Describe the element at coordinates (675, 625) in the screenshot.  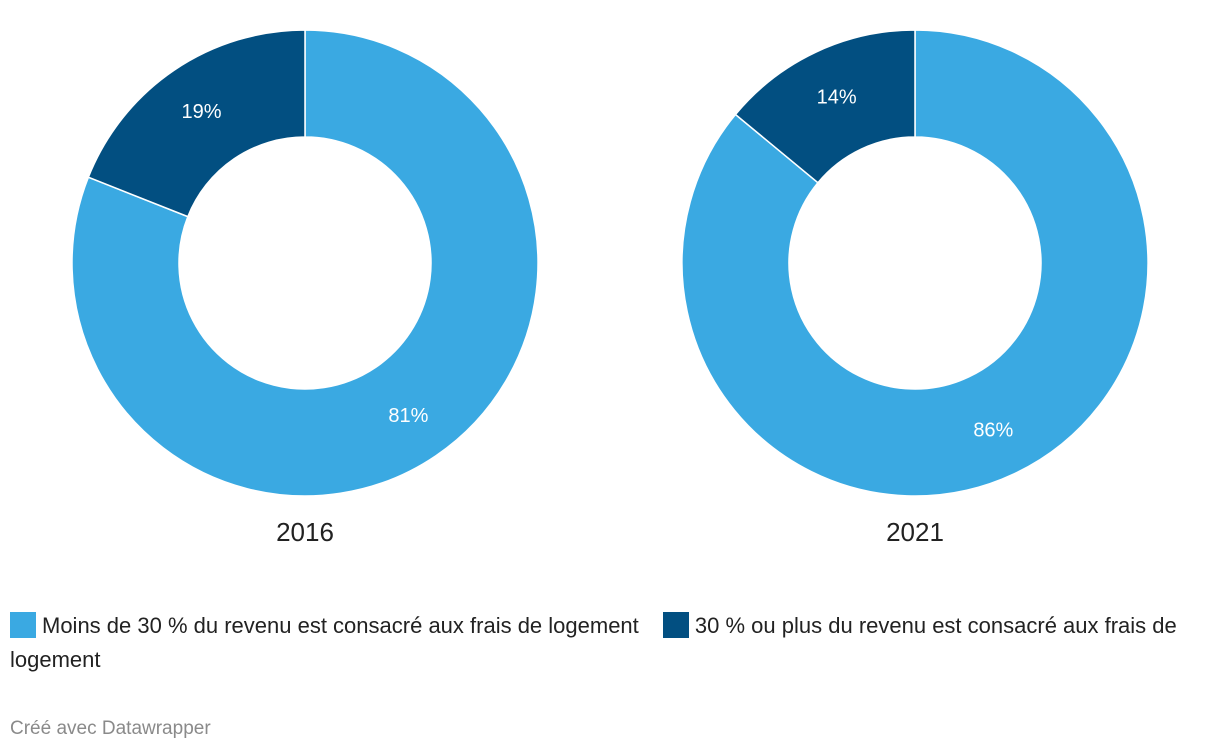
I see `legend-swatch-dark` at that location.